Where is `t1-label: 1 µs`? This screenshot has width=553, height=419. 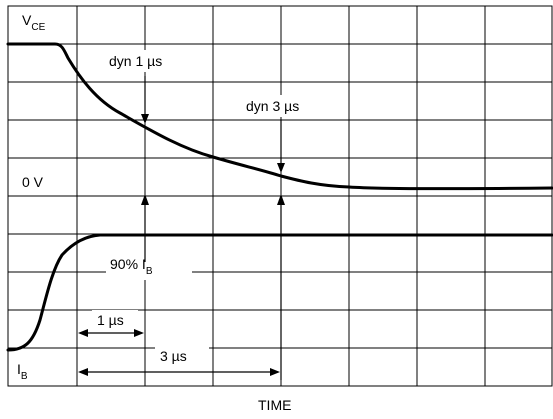
t1-label: 1 µs is located at coordinates (110, 320).